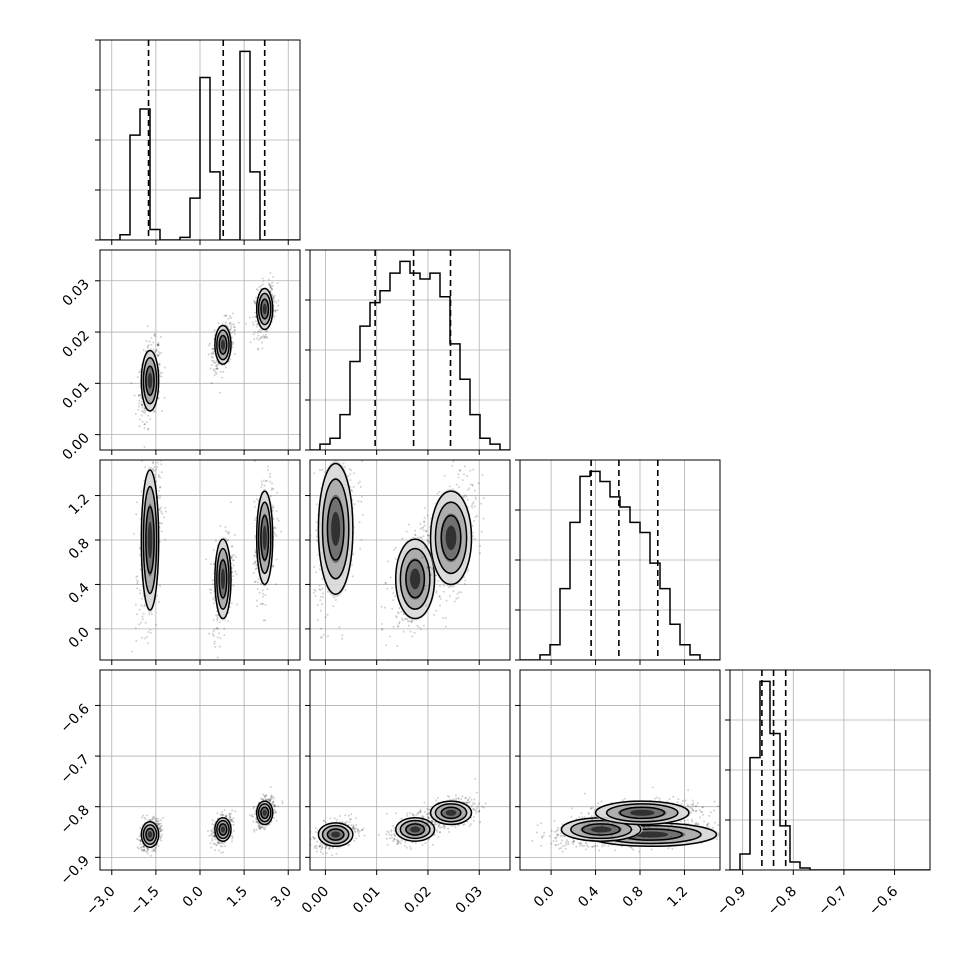 Image resolution: width=970 pixels, height=970 pixels. Describe the element at coordinates (75, 395) in the screenshot. I see `y-tick-label: 0.01` at that location.